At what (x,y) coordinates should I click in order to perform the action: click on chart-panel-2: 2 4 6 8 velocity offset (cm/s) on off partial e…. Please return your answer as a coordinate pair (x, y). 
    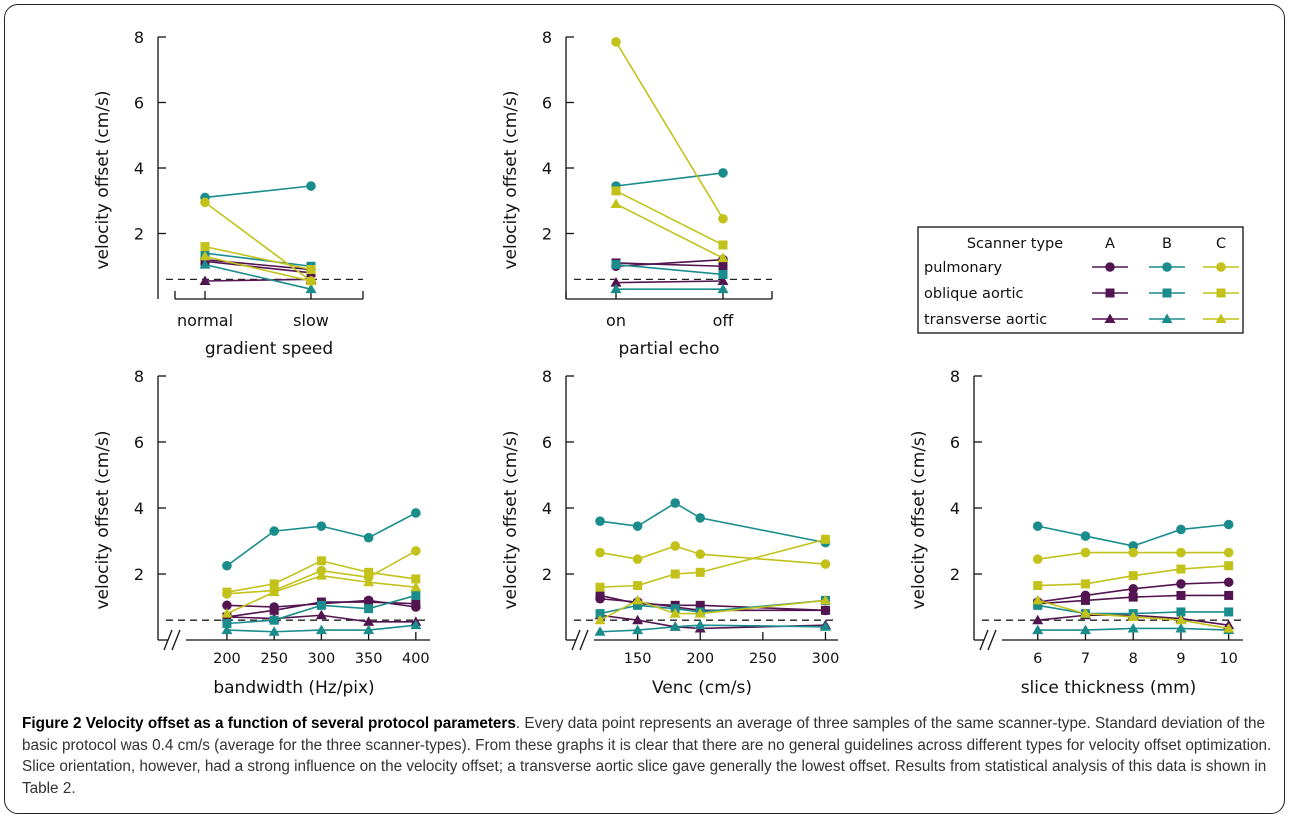
    Looking at the image, I should click on (637, 193).